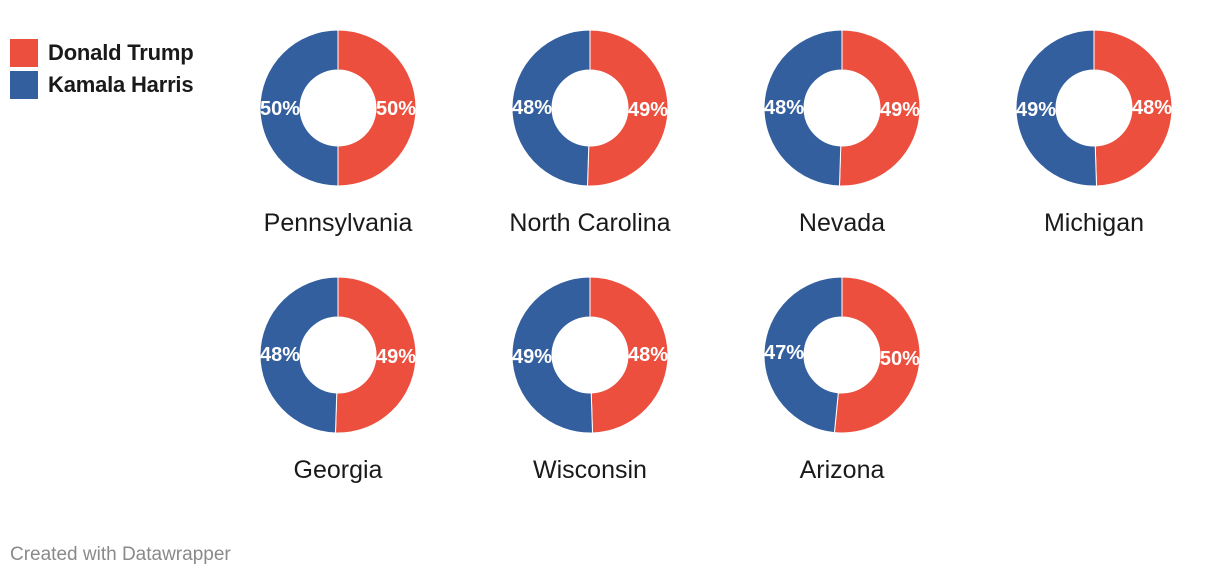  I want to click on donut-pennsylvania: 50% 50% Pennsylvania, so click(338, 133).